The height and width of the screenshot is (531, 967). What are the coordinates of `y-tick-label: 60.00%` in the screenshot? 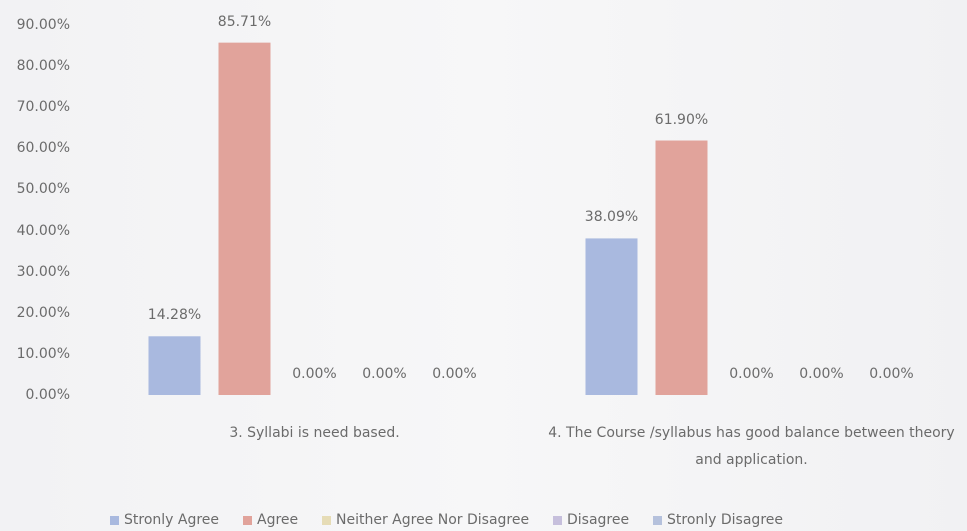 It's located at (43, 148).